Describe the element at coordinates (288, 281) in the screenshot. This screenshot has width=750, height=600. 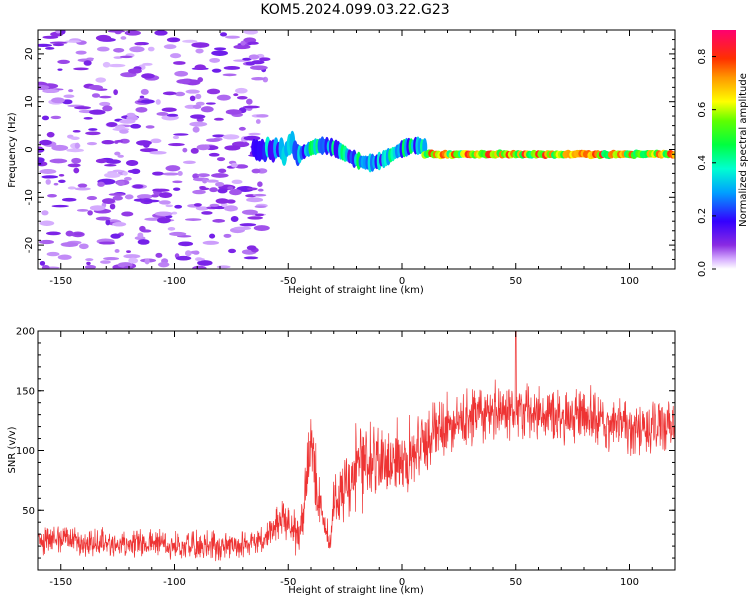
I see `x-tick-label: -50` at that location.